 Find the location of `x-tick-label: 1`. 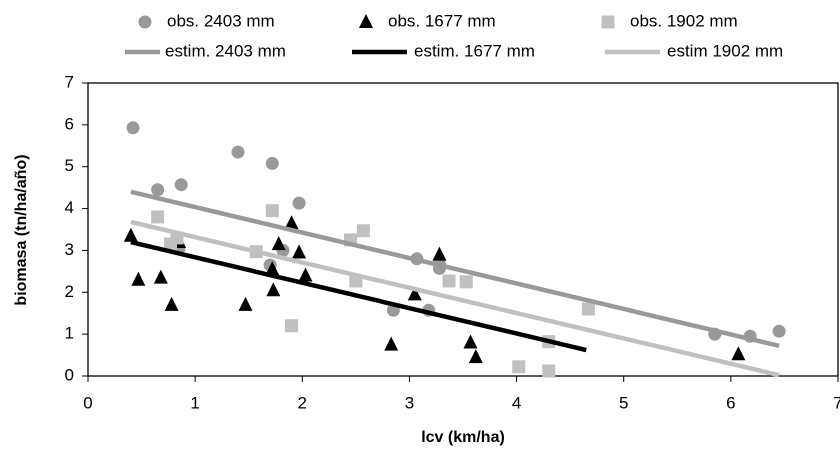

x-tick-label: 1 is located at coordinates (194, 402).